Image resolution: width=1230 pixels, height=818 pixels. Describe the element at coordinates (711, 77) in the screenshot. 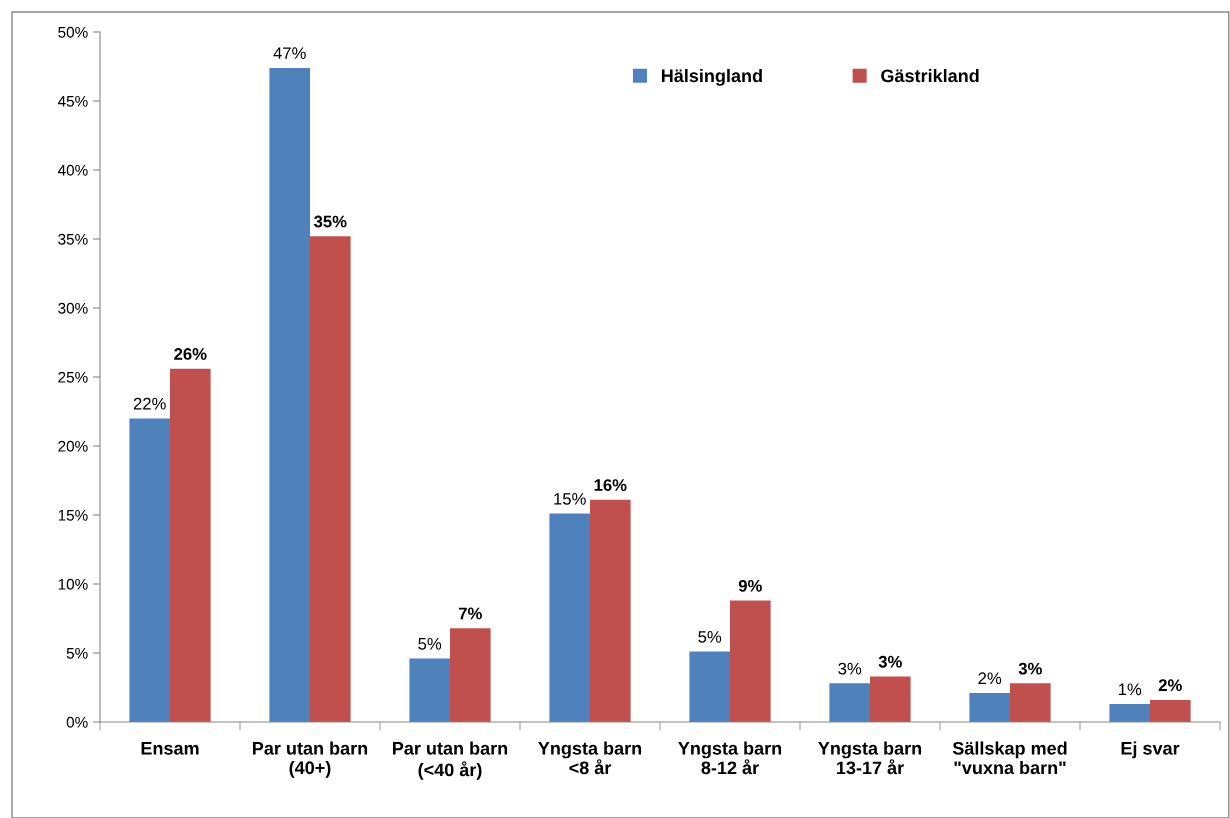

I see `legend-label: Hälsingland` at that location.